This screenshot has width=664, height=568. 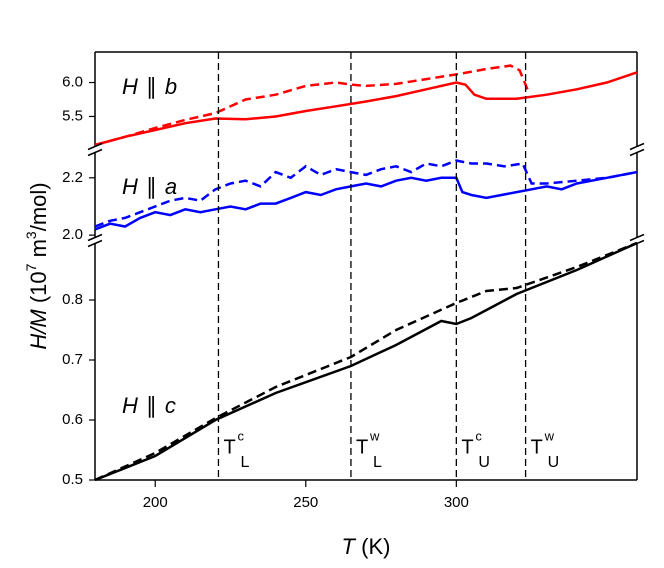 I want to click on x-tick-label: 200, so click(x=155, y=502).